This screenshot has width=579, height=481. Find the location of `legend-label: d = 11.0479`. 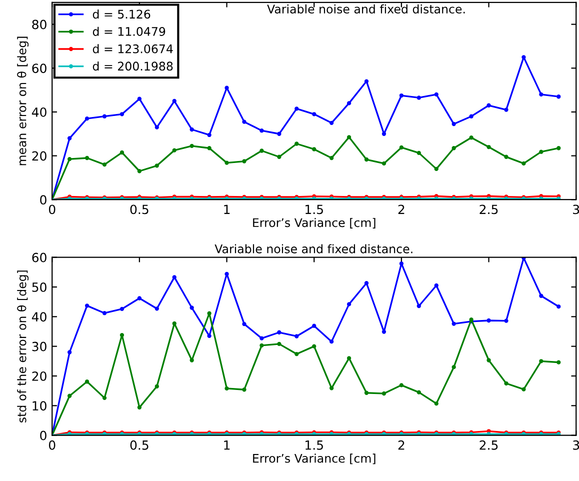

legend-label: d = 11.0479 is located at coordinates (129, 31).